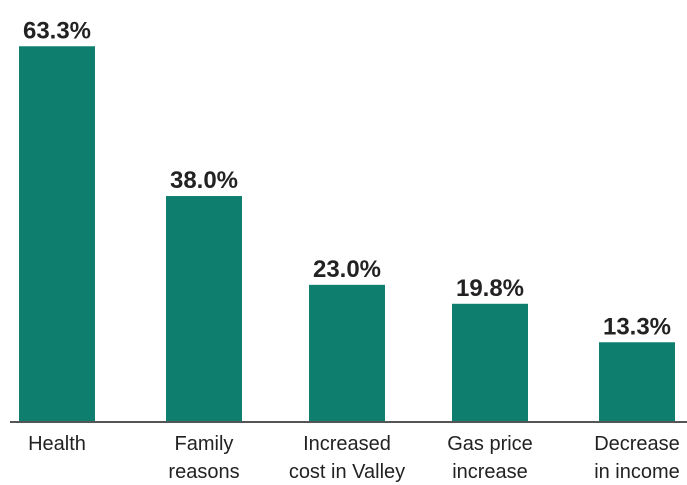  Describe the element at coordinates (347, 269) in the screenshot. I see `value-label: 23.0%` at that location.